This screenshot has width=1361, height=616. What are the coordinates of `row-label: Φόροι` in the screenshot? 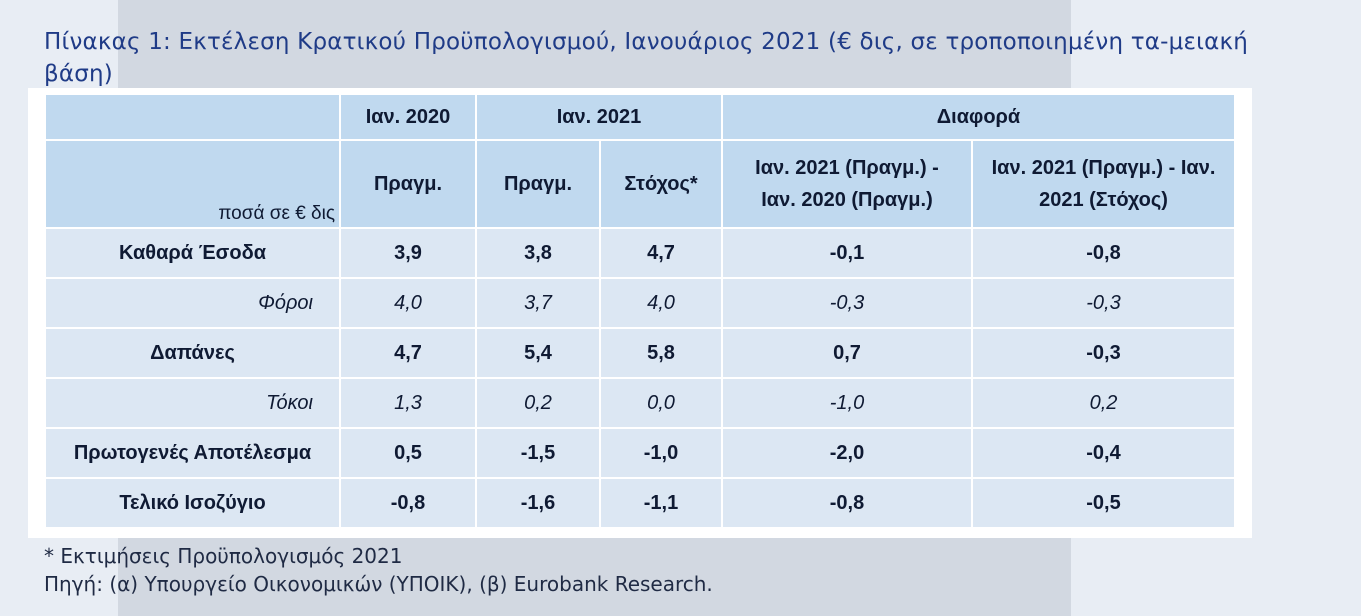 It's located at (192, 303).